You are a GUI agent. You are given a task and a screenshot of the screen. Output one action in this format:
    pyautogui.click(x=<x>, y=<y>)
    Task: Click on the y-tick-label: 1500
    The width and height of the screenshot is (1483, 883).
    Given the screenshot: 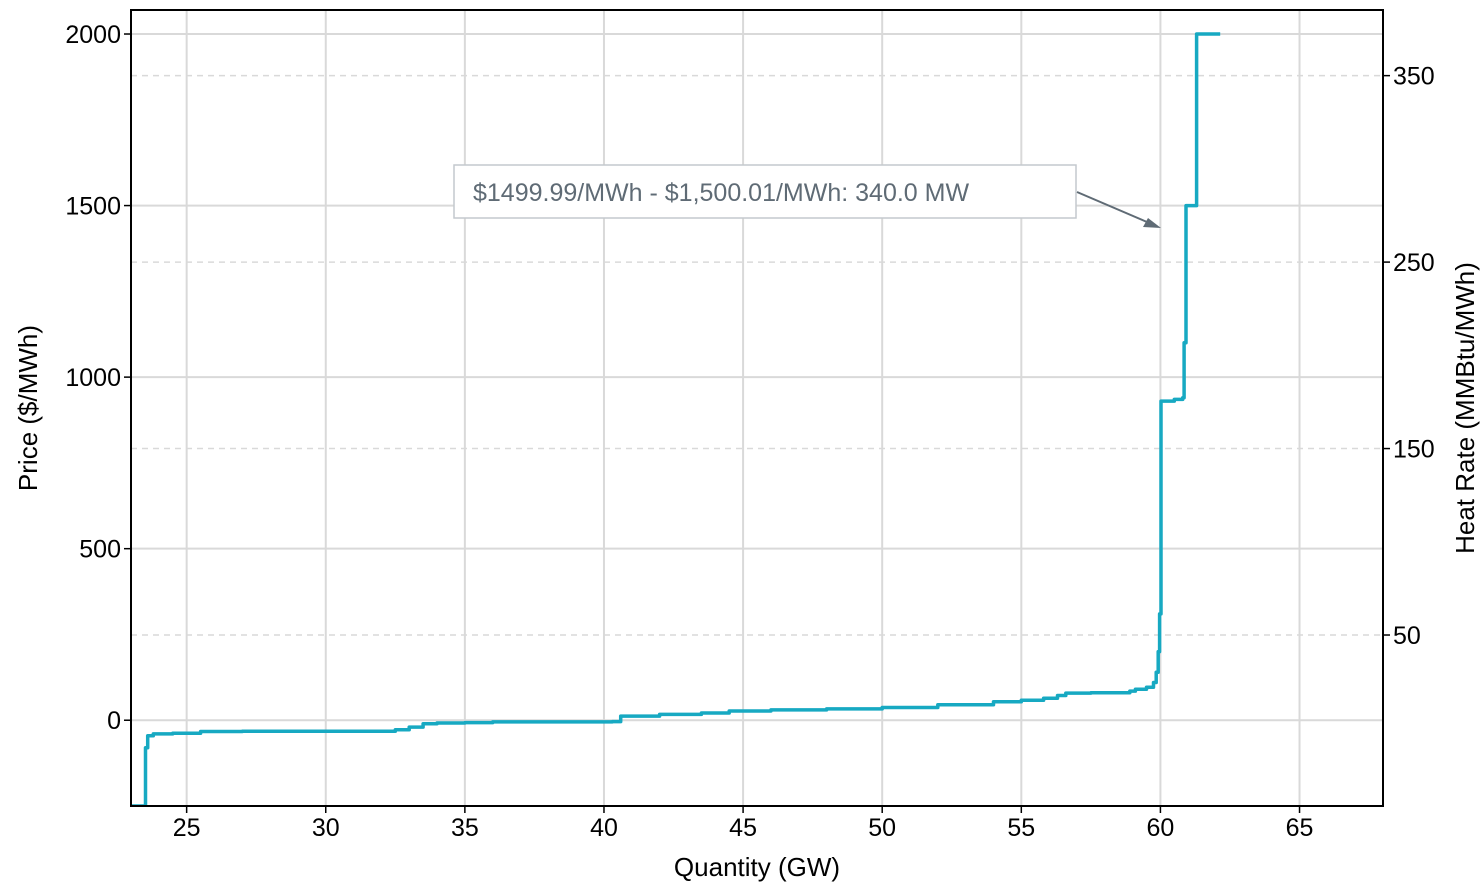 What is the action you would take?
    pyautogui.click(x=93, y=207)
    